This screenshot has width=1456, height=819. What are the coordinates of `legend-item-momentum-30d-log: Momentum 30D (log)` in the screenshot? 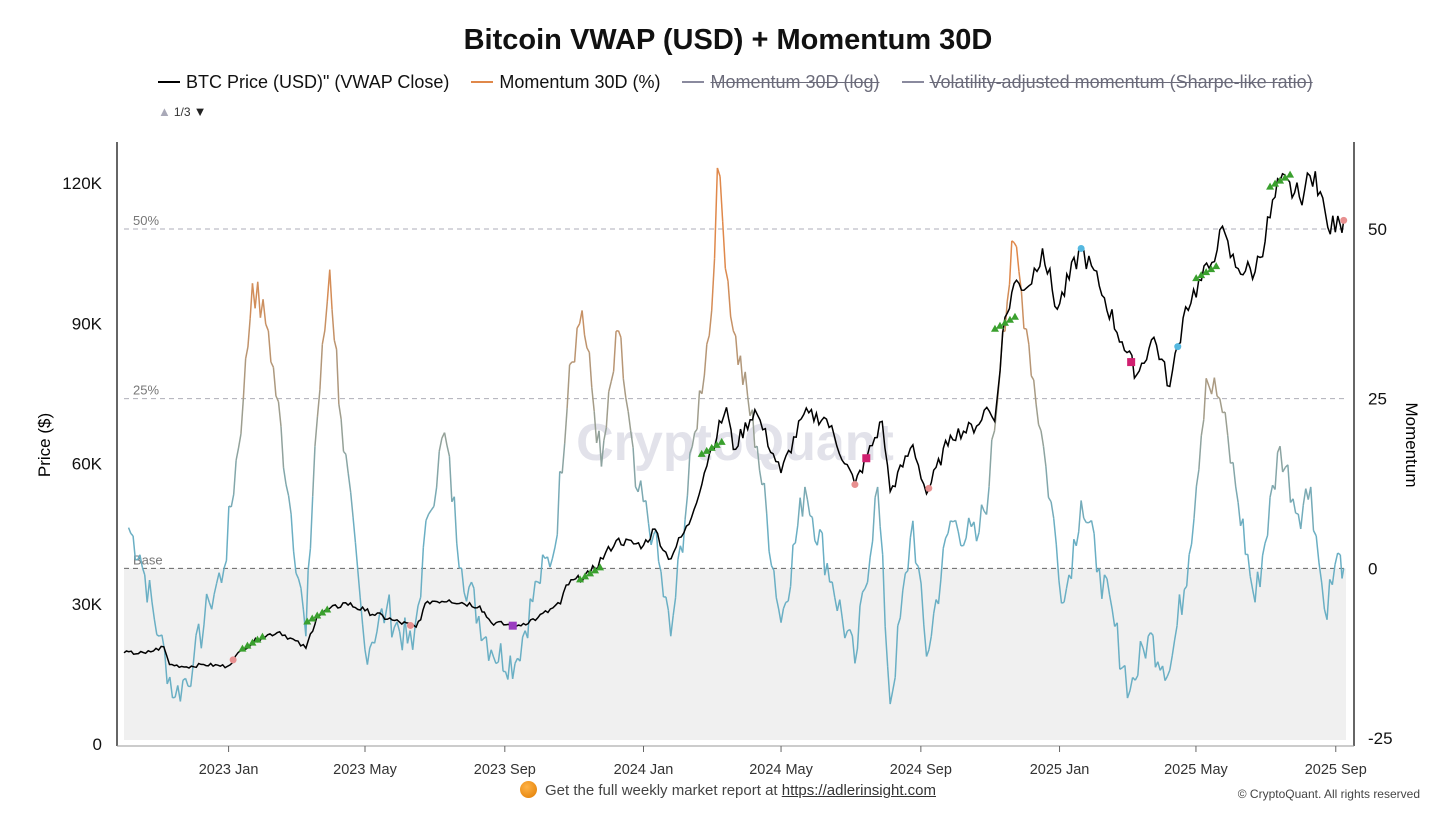 It's located at (781, 82).